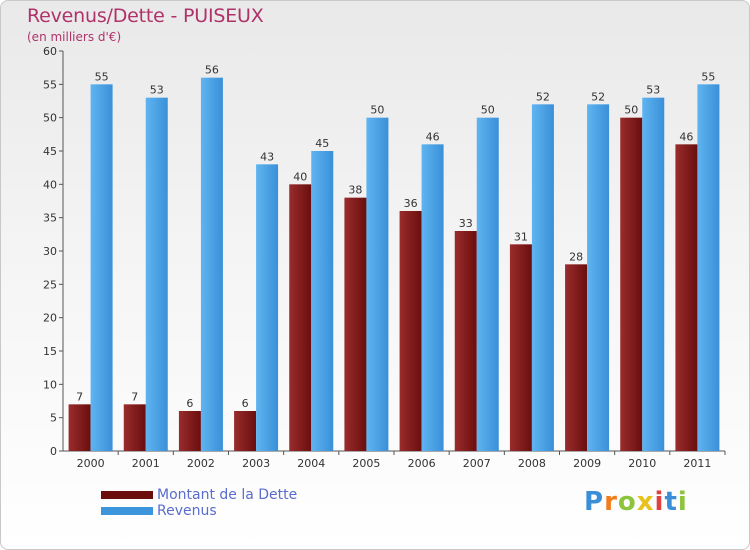 The height and width of the screenshot is (550, 750). I want to click on data-label-revenue: 56, so click(212, 70).